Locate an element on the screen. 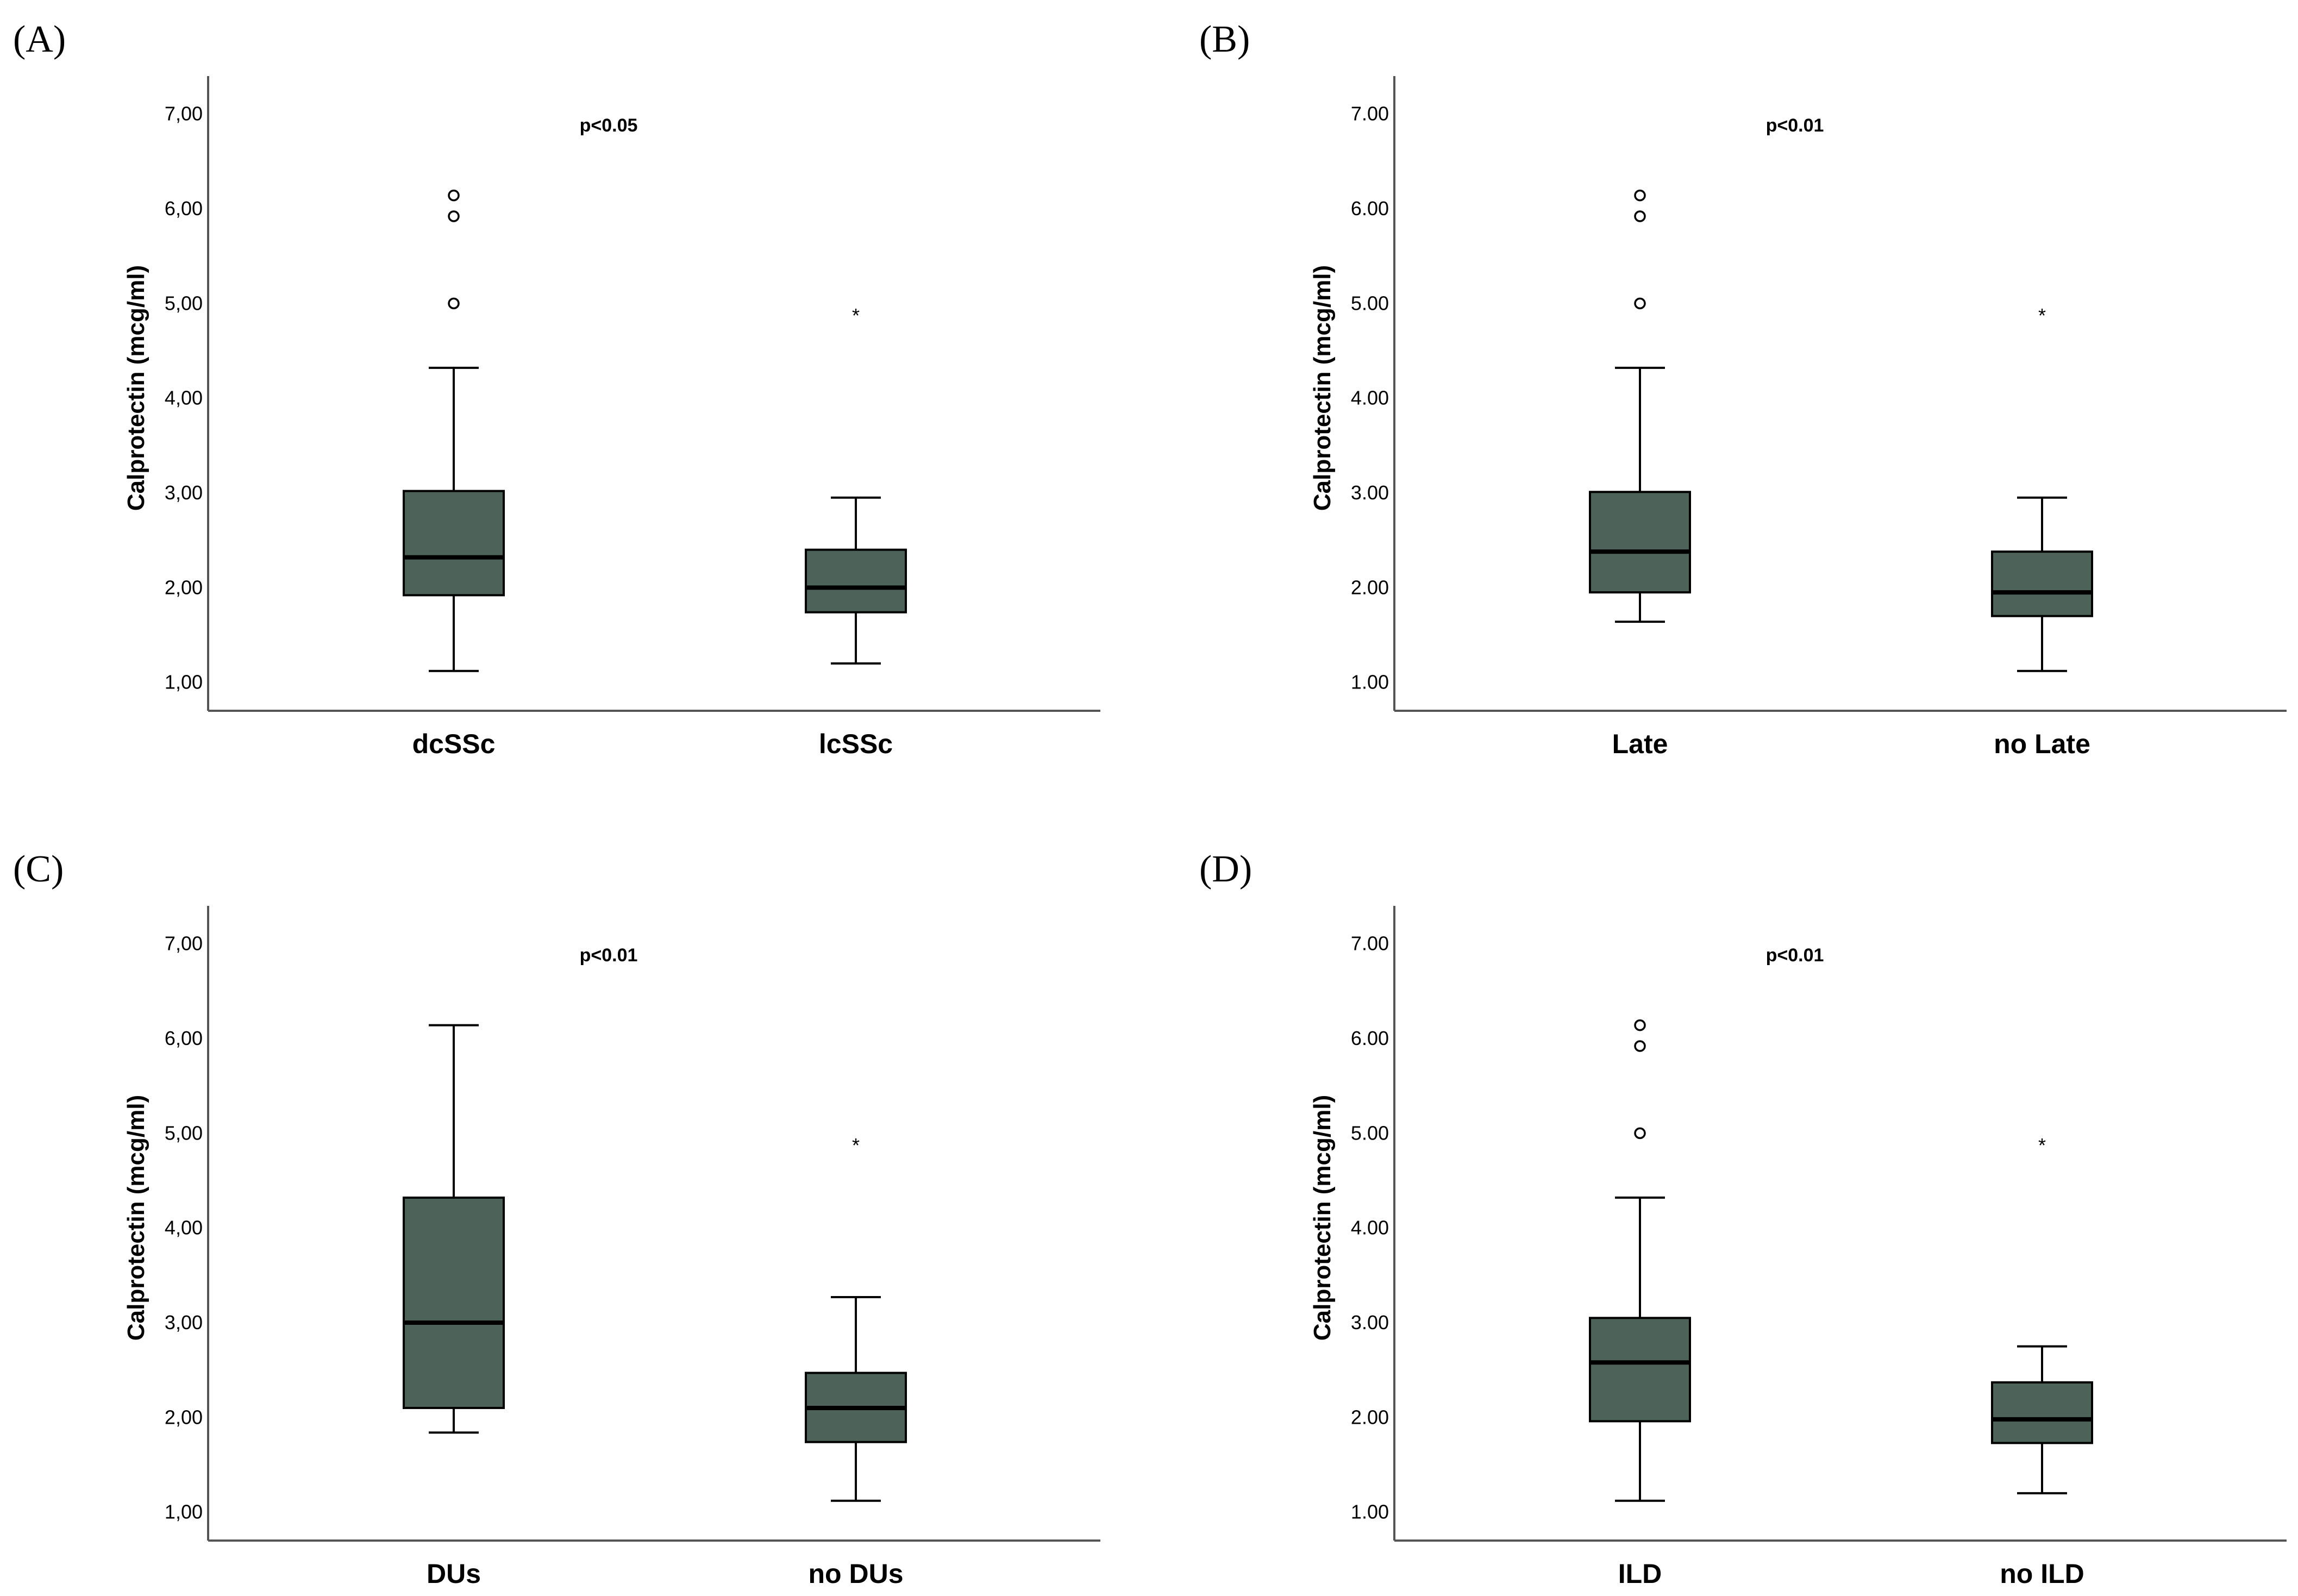  panel-label: (C) is located at coordinates (39, 869).